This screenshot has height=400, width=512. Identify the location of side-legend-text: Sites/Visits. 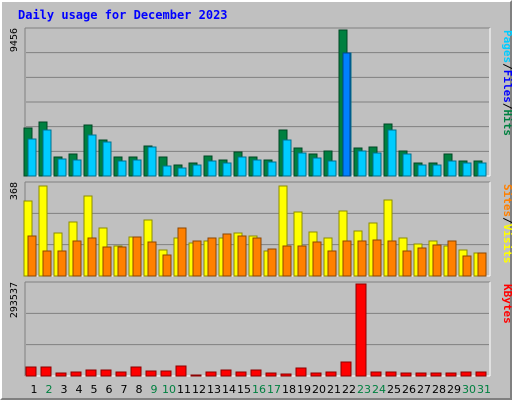
(506, 224).